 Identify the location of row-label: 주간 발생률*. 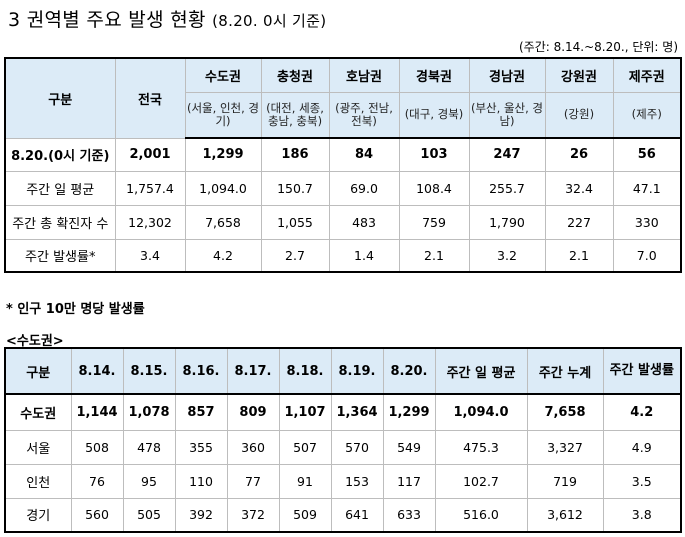
(60, 255).